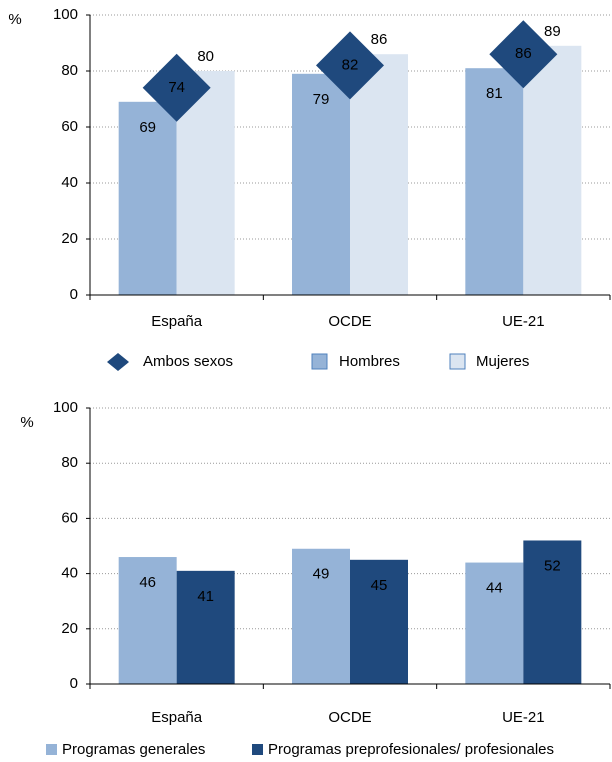 The width and height of the screenshot is (612, 762). What do you see at coordinates (379, 585) in the screenshot?
I see `value-label: 45` at bounding box center [379, 585].